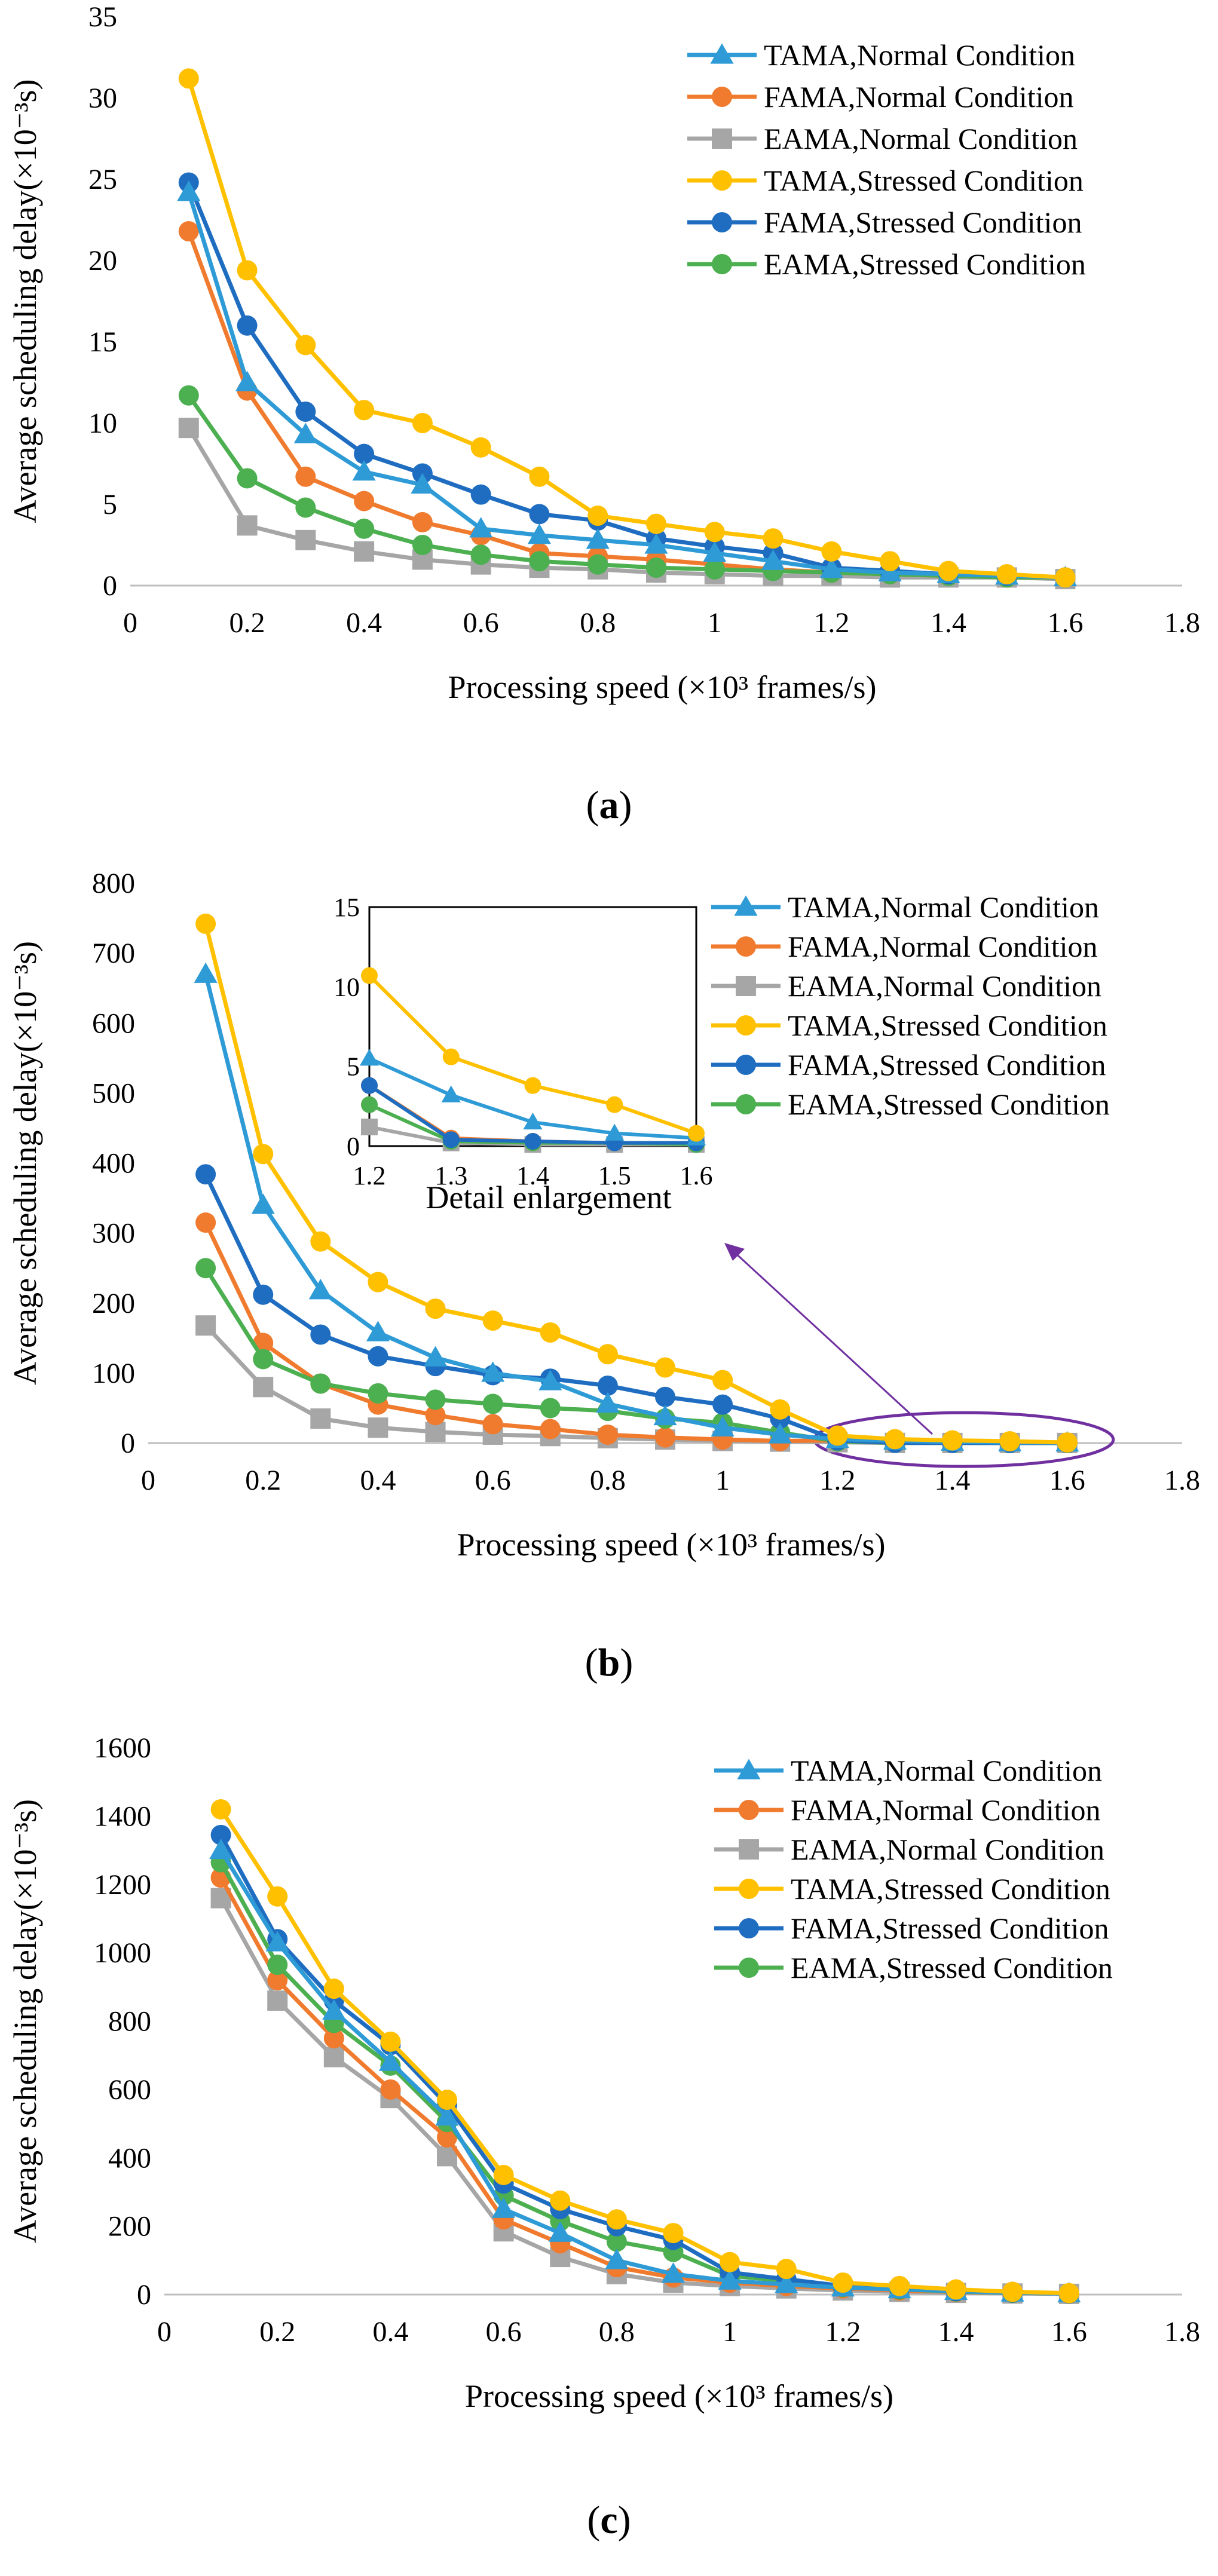  What do you see at coordinates (609, 2520) in the screenshot?
I see `panel-label-c: (c)` at bounding box center [609, 2520].